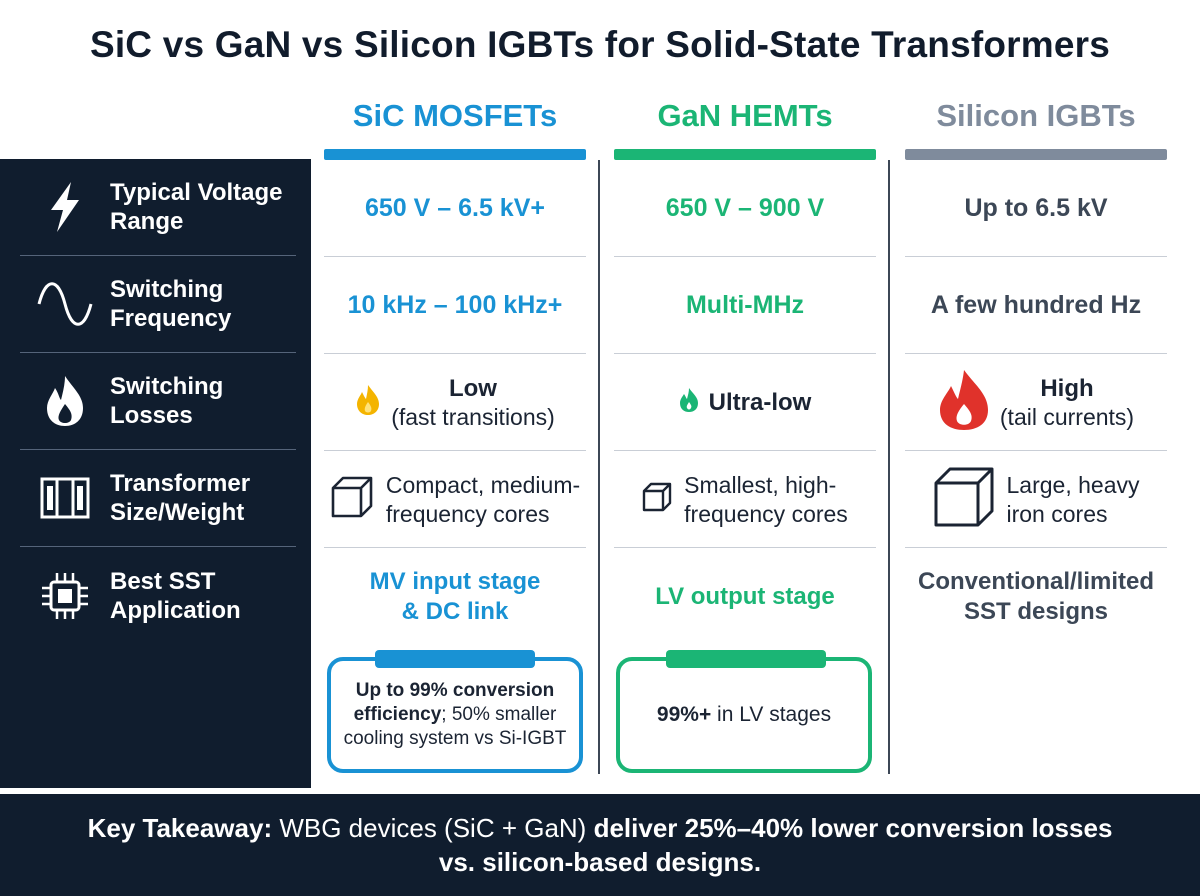  I want to click on row-label-text: Typical Voltage Range, so click(196, 207).